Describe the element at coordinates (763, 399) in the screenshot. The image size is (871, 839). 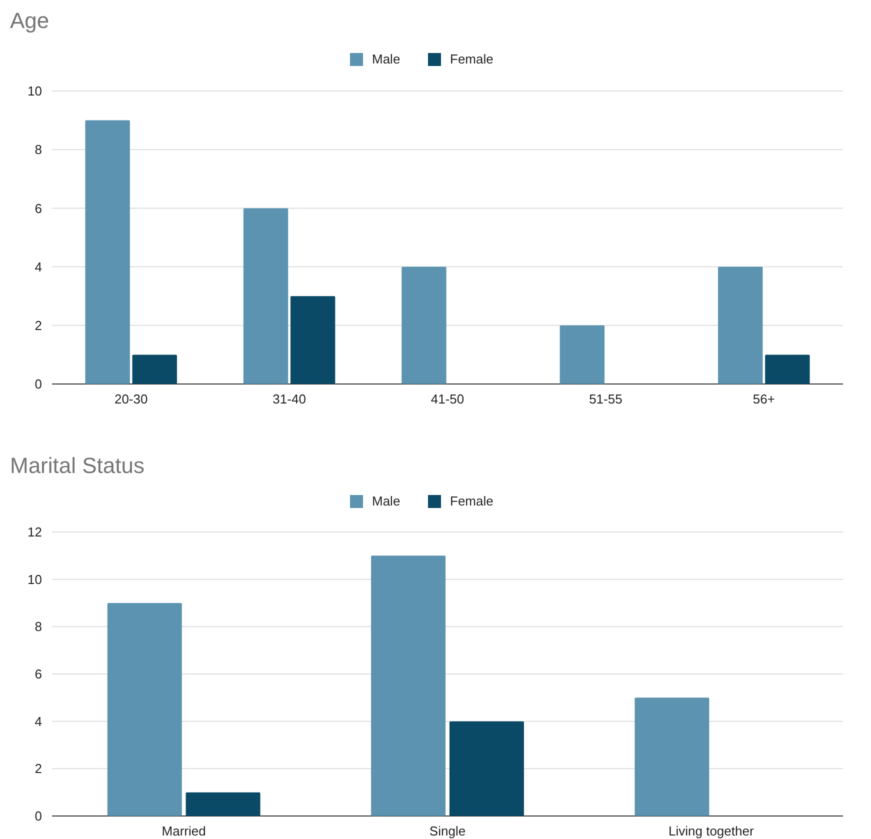
I see `x-tick-label: 56+` at that location.